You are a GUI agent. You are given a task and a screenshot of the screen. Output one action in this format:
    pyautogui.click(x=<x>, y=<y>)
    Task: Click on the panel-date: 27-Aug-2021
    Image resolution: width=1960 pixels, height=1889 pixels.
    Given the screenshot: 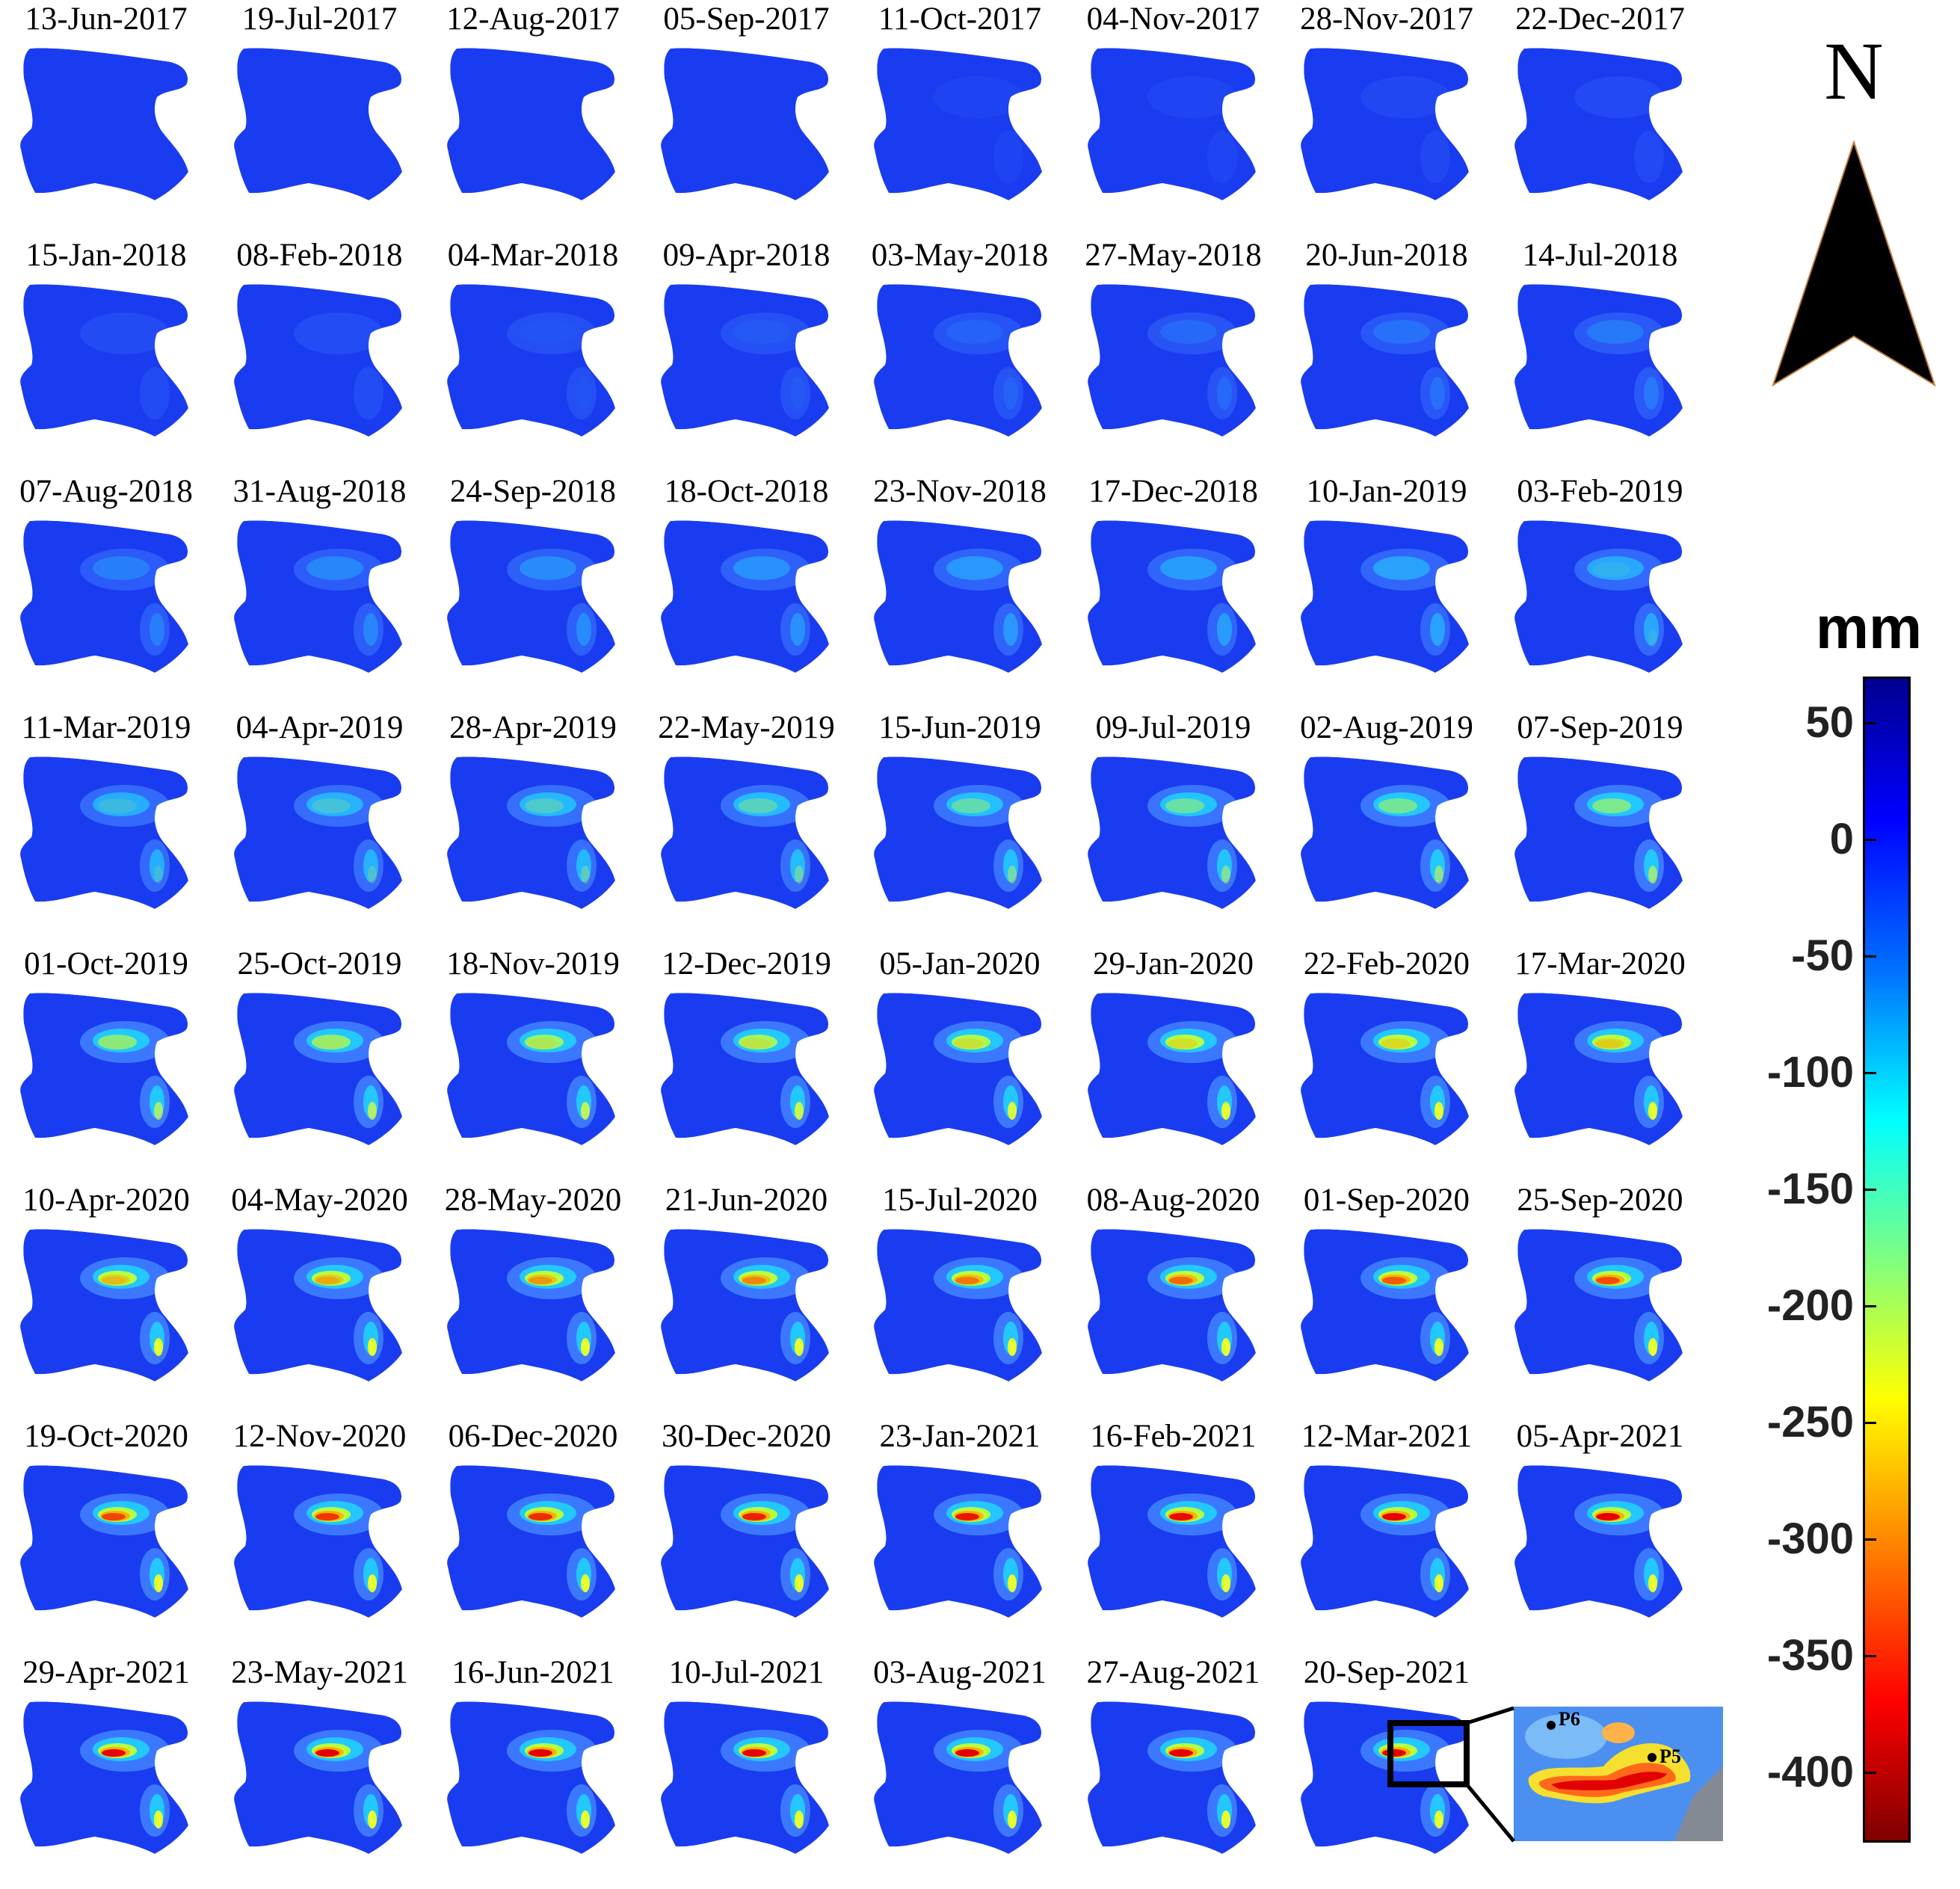 What is the action you would take?
    pyautogui.click(x=1173, y=1672)
    